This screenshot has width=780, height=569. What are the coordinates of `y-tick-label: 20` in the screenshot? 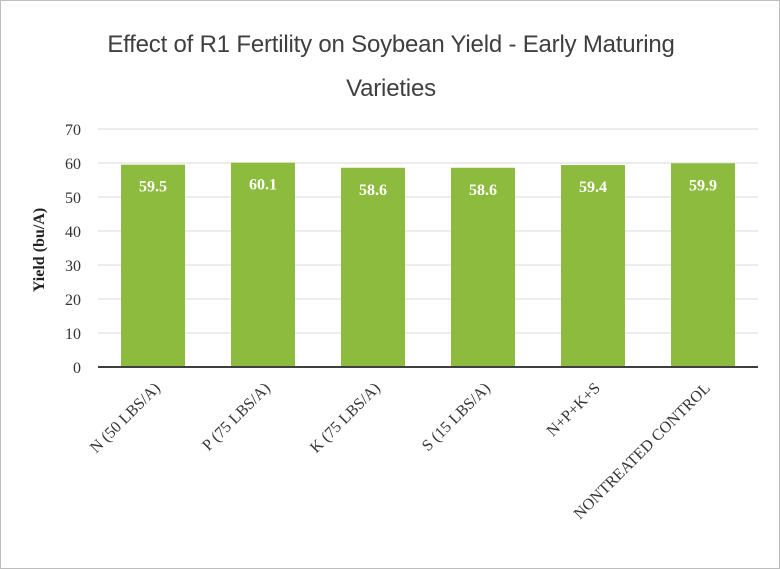 It's located at (73, 300).